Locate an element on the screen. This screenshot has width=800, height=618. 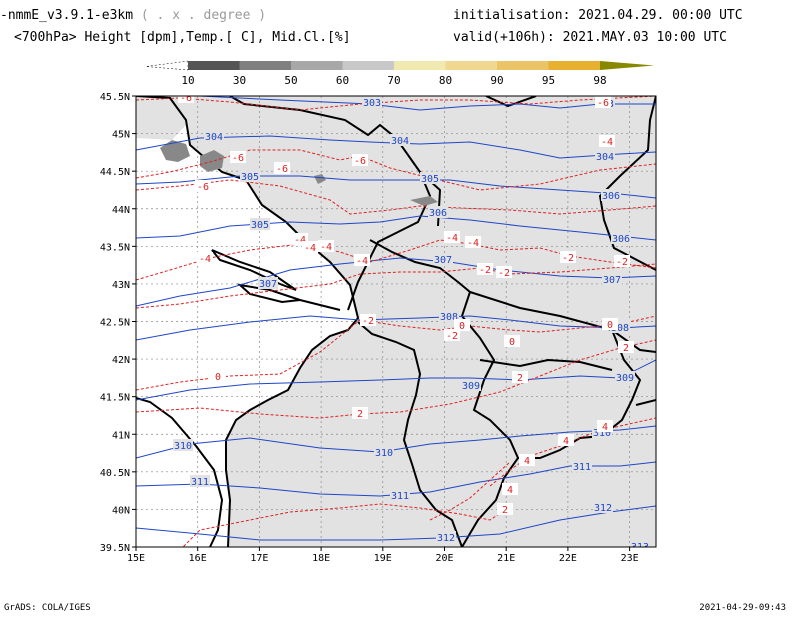
model-title: -nmmE_v3.9.1-e3km ( . x . degree ) is located at coordinates (133, 15).